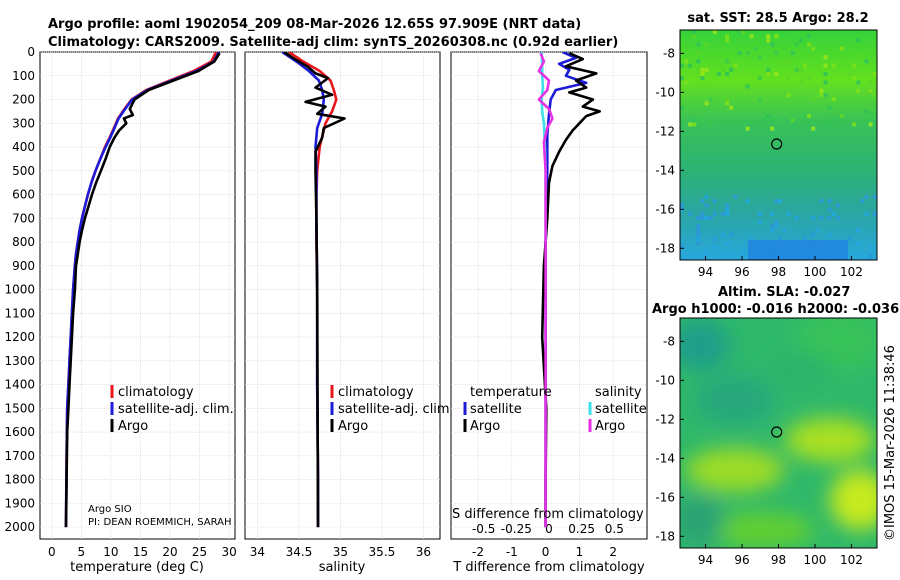  I want to click on legend-sal-argo: Argo, so click(610, 426).